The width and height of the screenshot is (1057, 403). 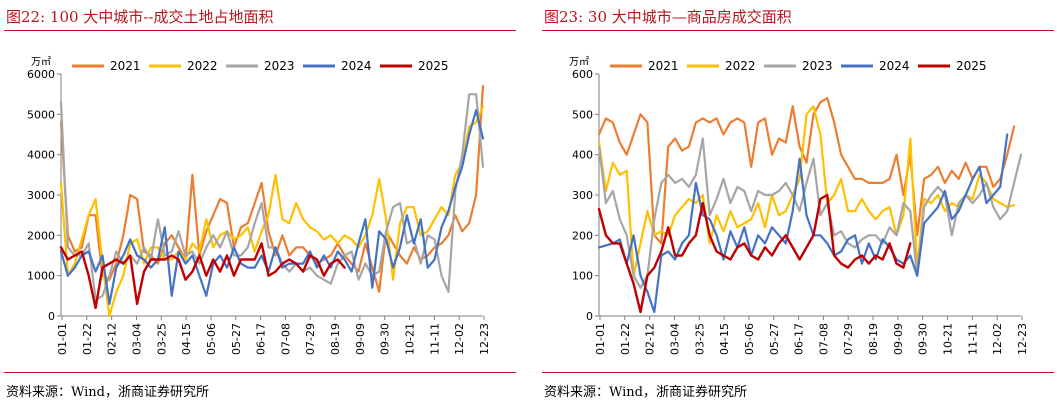 I want to click on y-tick-label: 2000, so click(x=41, y=235).